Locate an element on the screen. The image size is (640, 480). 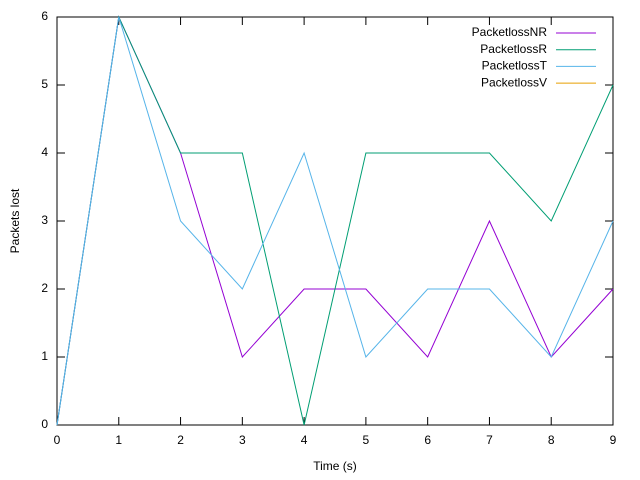
x-tick-label: 4 is located at coordinates (304, 440).